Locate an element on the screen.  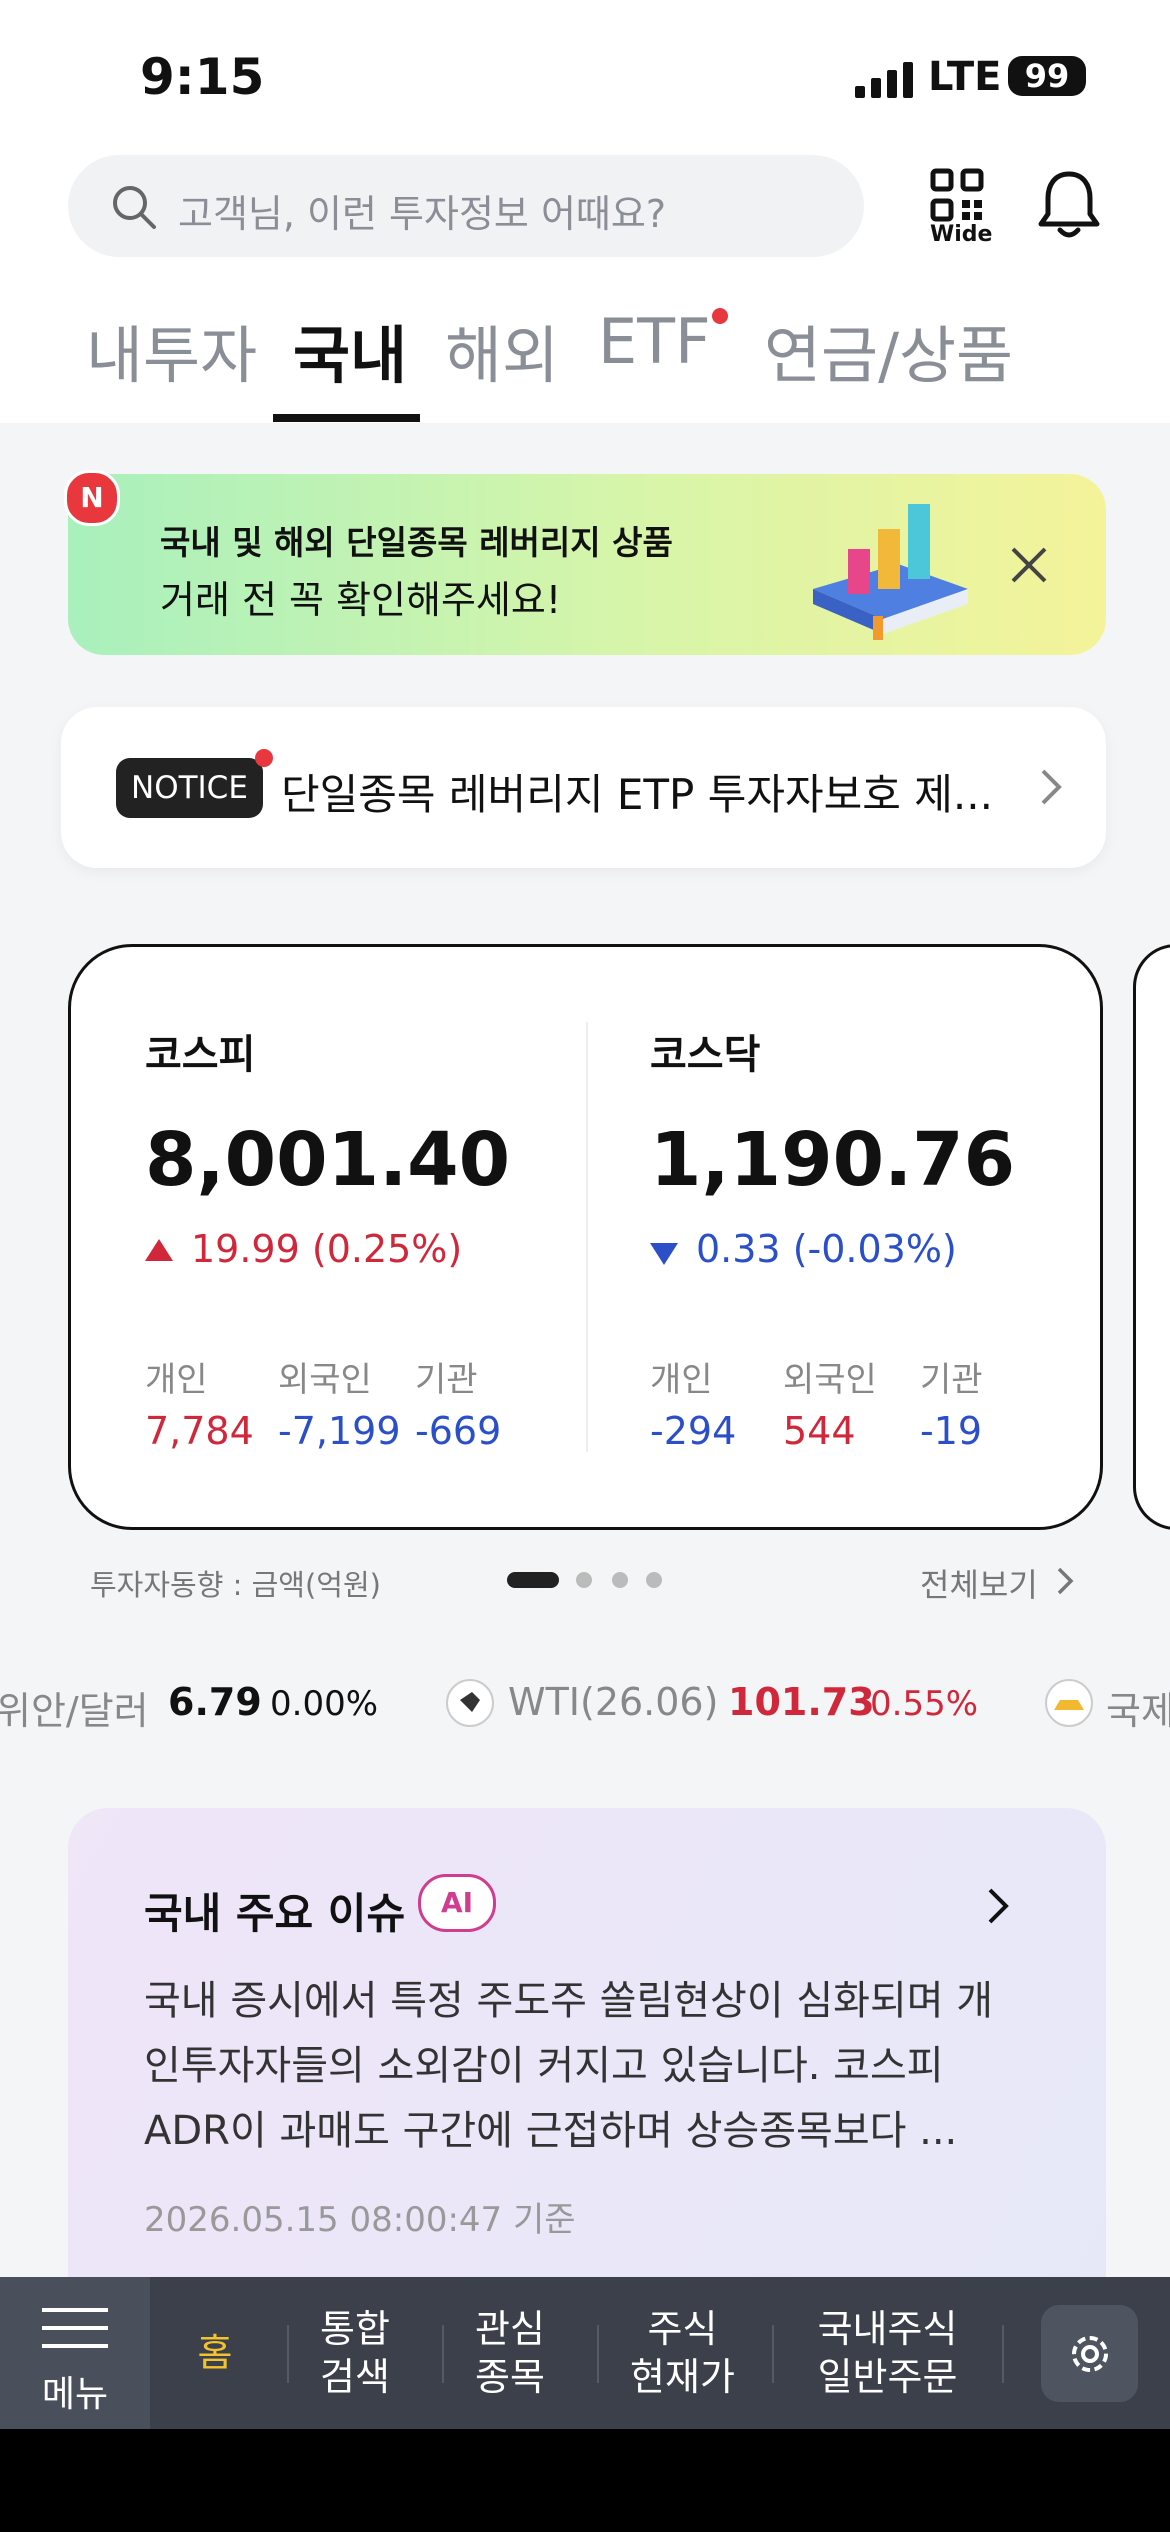
new-dot is located at coordinates (720, 316).